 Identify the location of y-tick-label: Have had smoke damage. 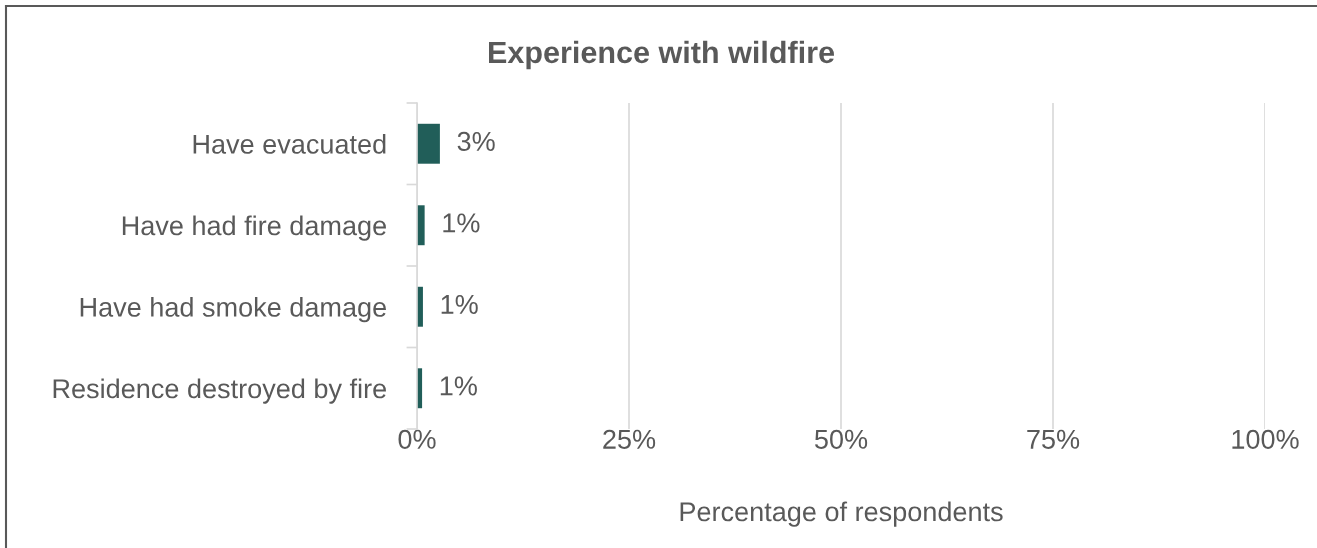
(233, 309).